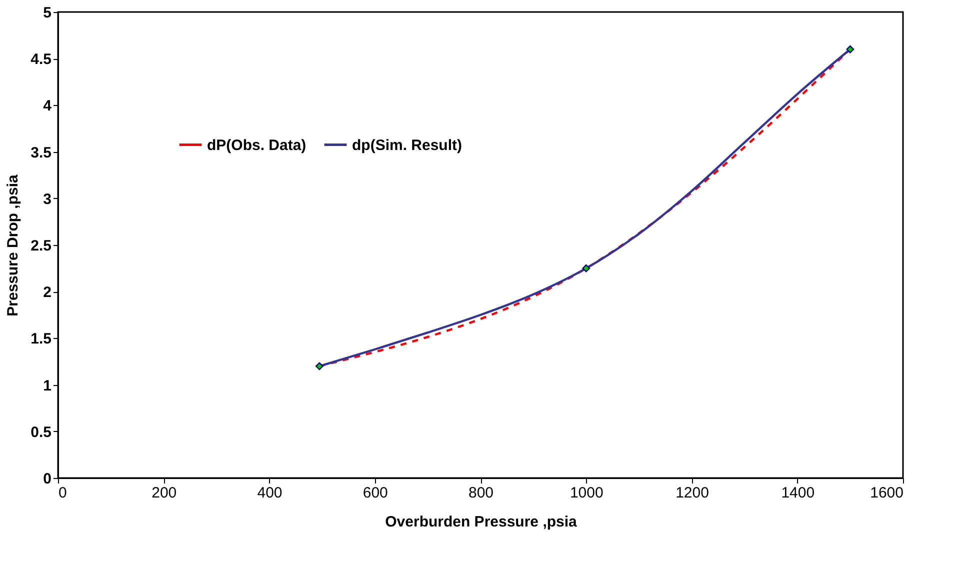  What do you see at coordinates (47, 106) in the screenshot?
I see `y-tick-label: 4` at bounding box center [47, 106].